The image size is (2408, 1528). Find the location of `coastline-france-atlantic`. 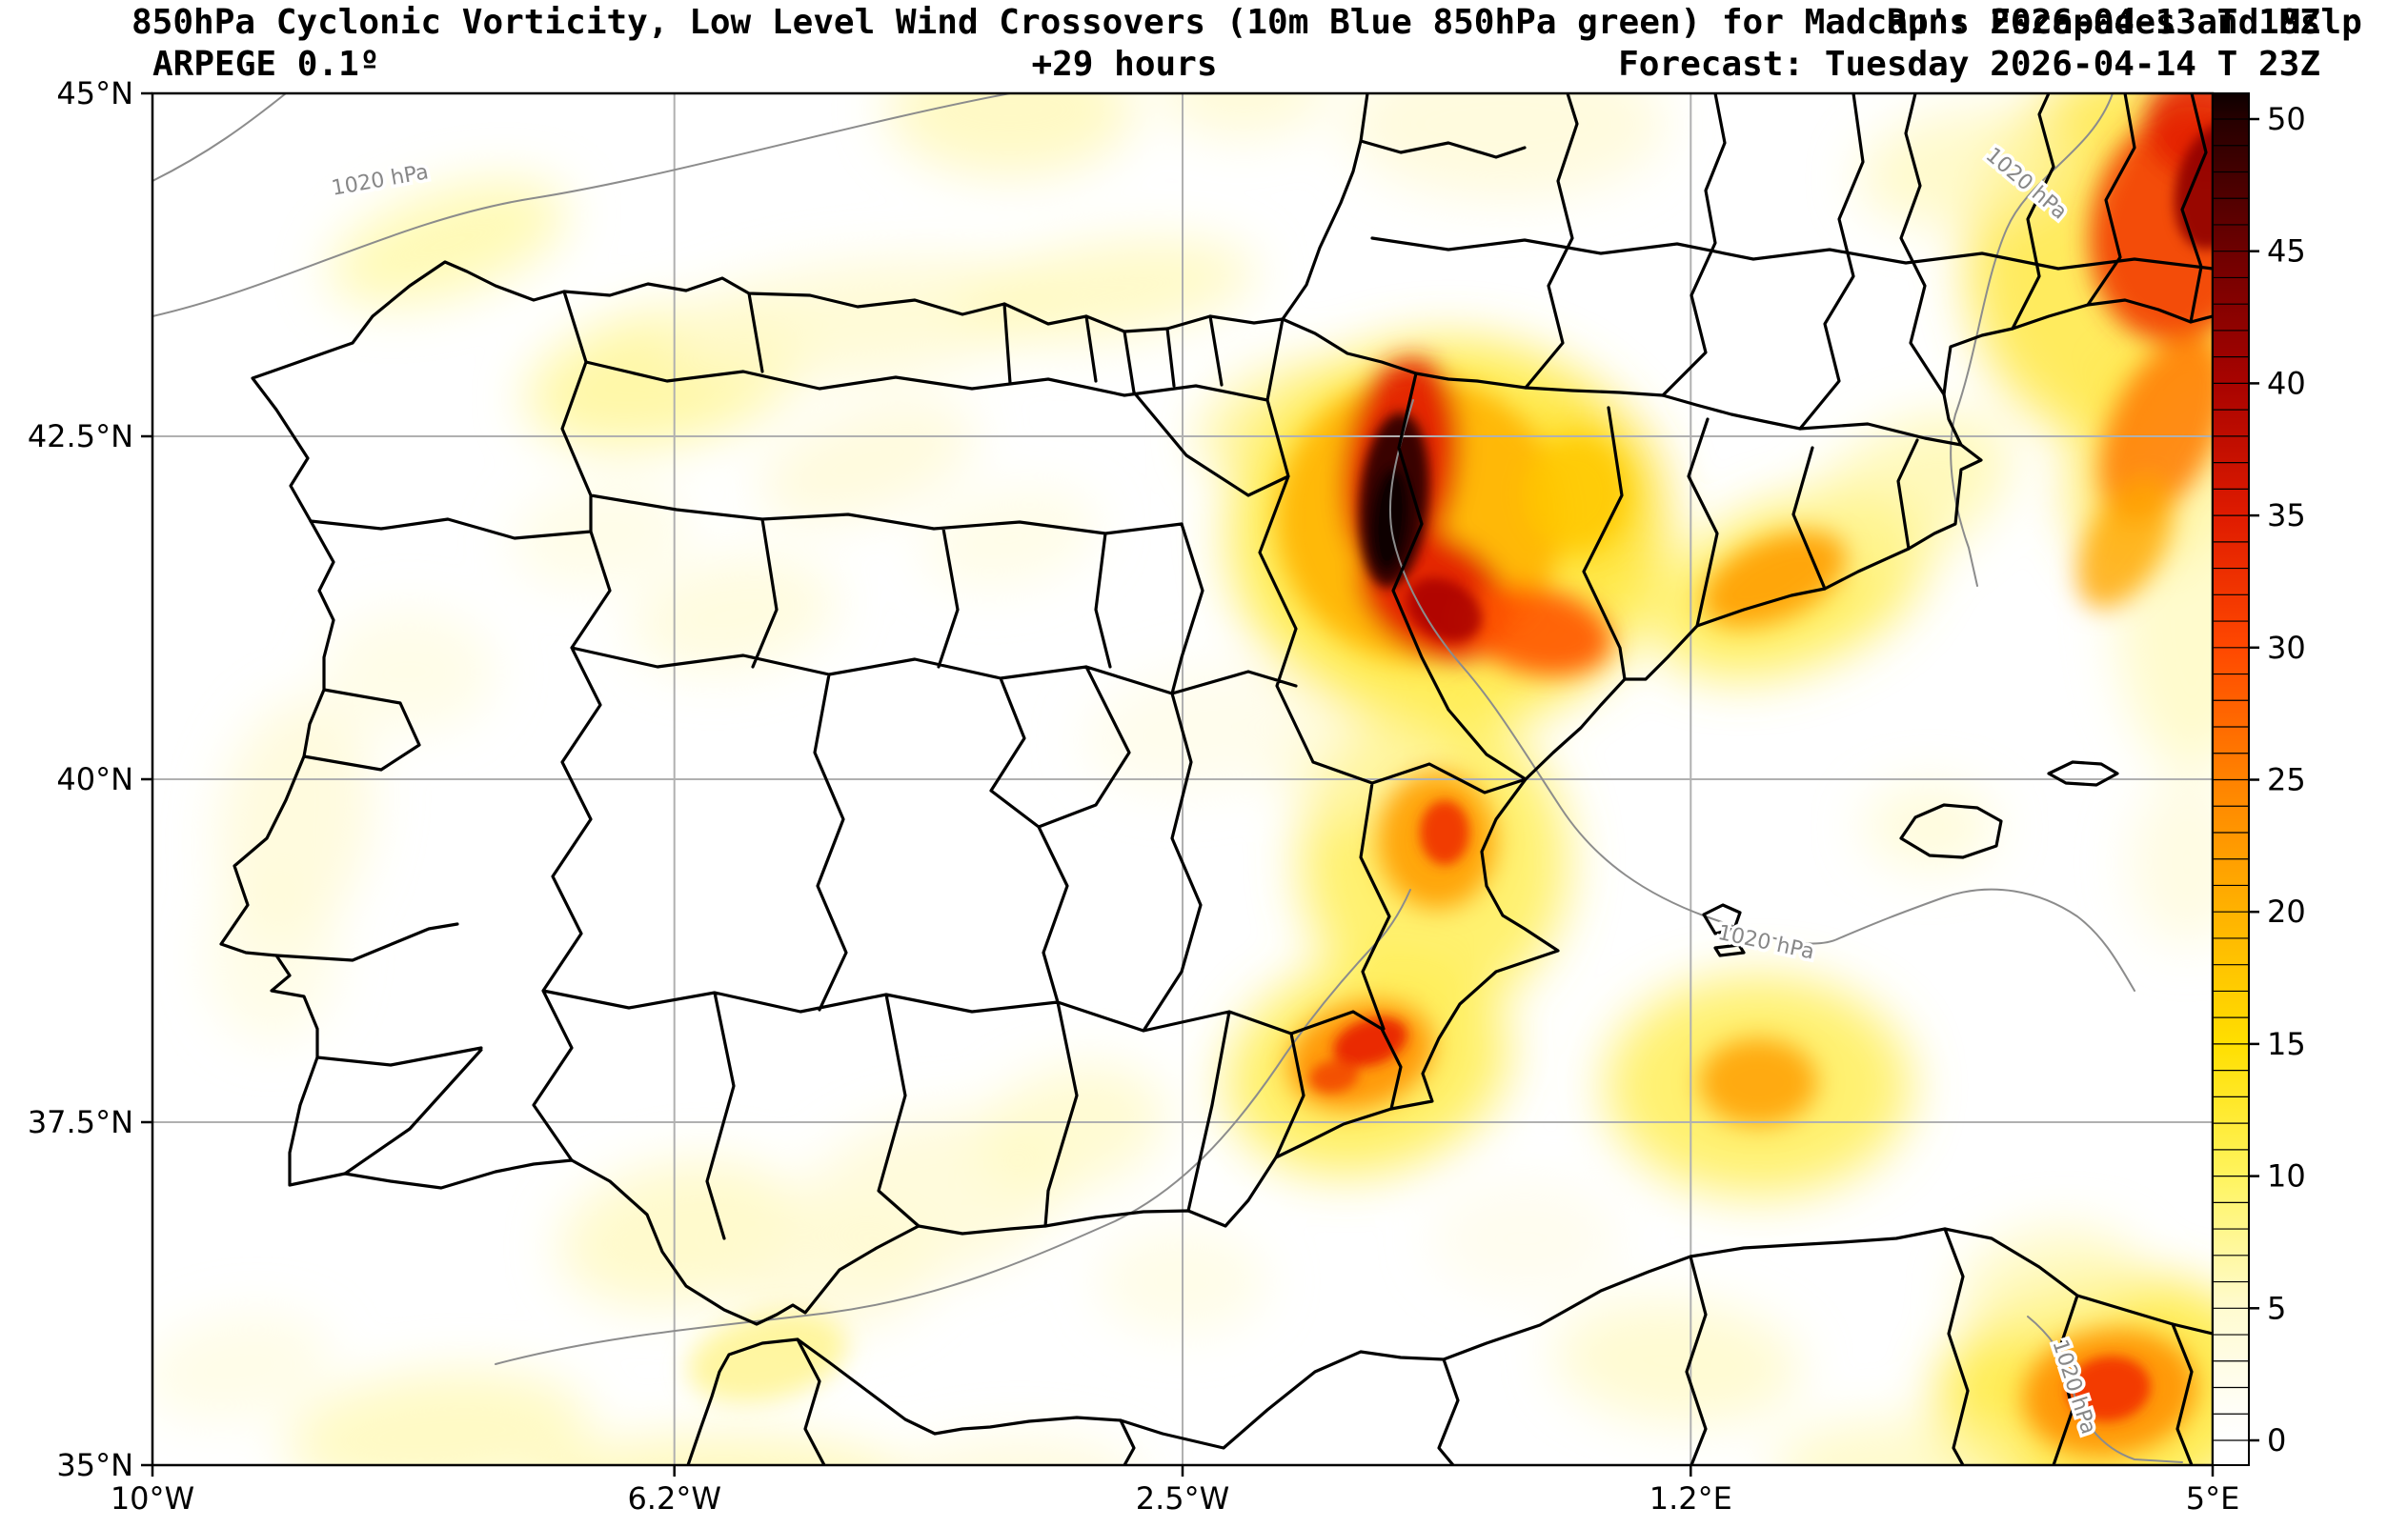

coastline-france-atlantic is located at coordinates (1325, 207).